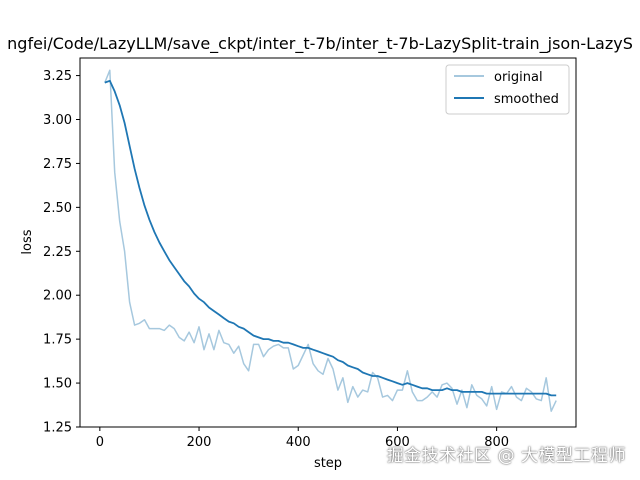 The image size is (640, 480). Describe the element at coordinates (57, 164) in the screenshot. I see `y-tick-label: 2.75` at that location.